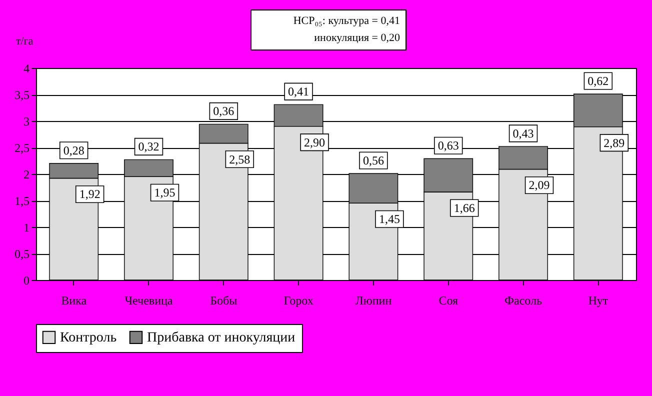  I want to click on y-tick-label: 4, so click(27, 69).